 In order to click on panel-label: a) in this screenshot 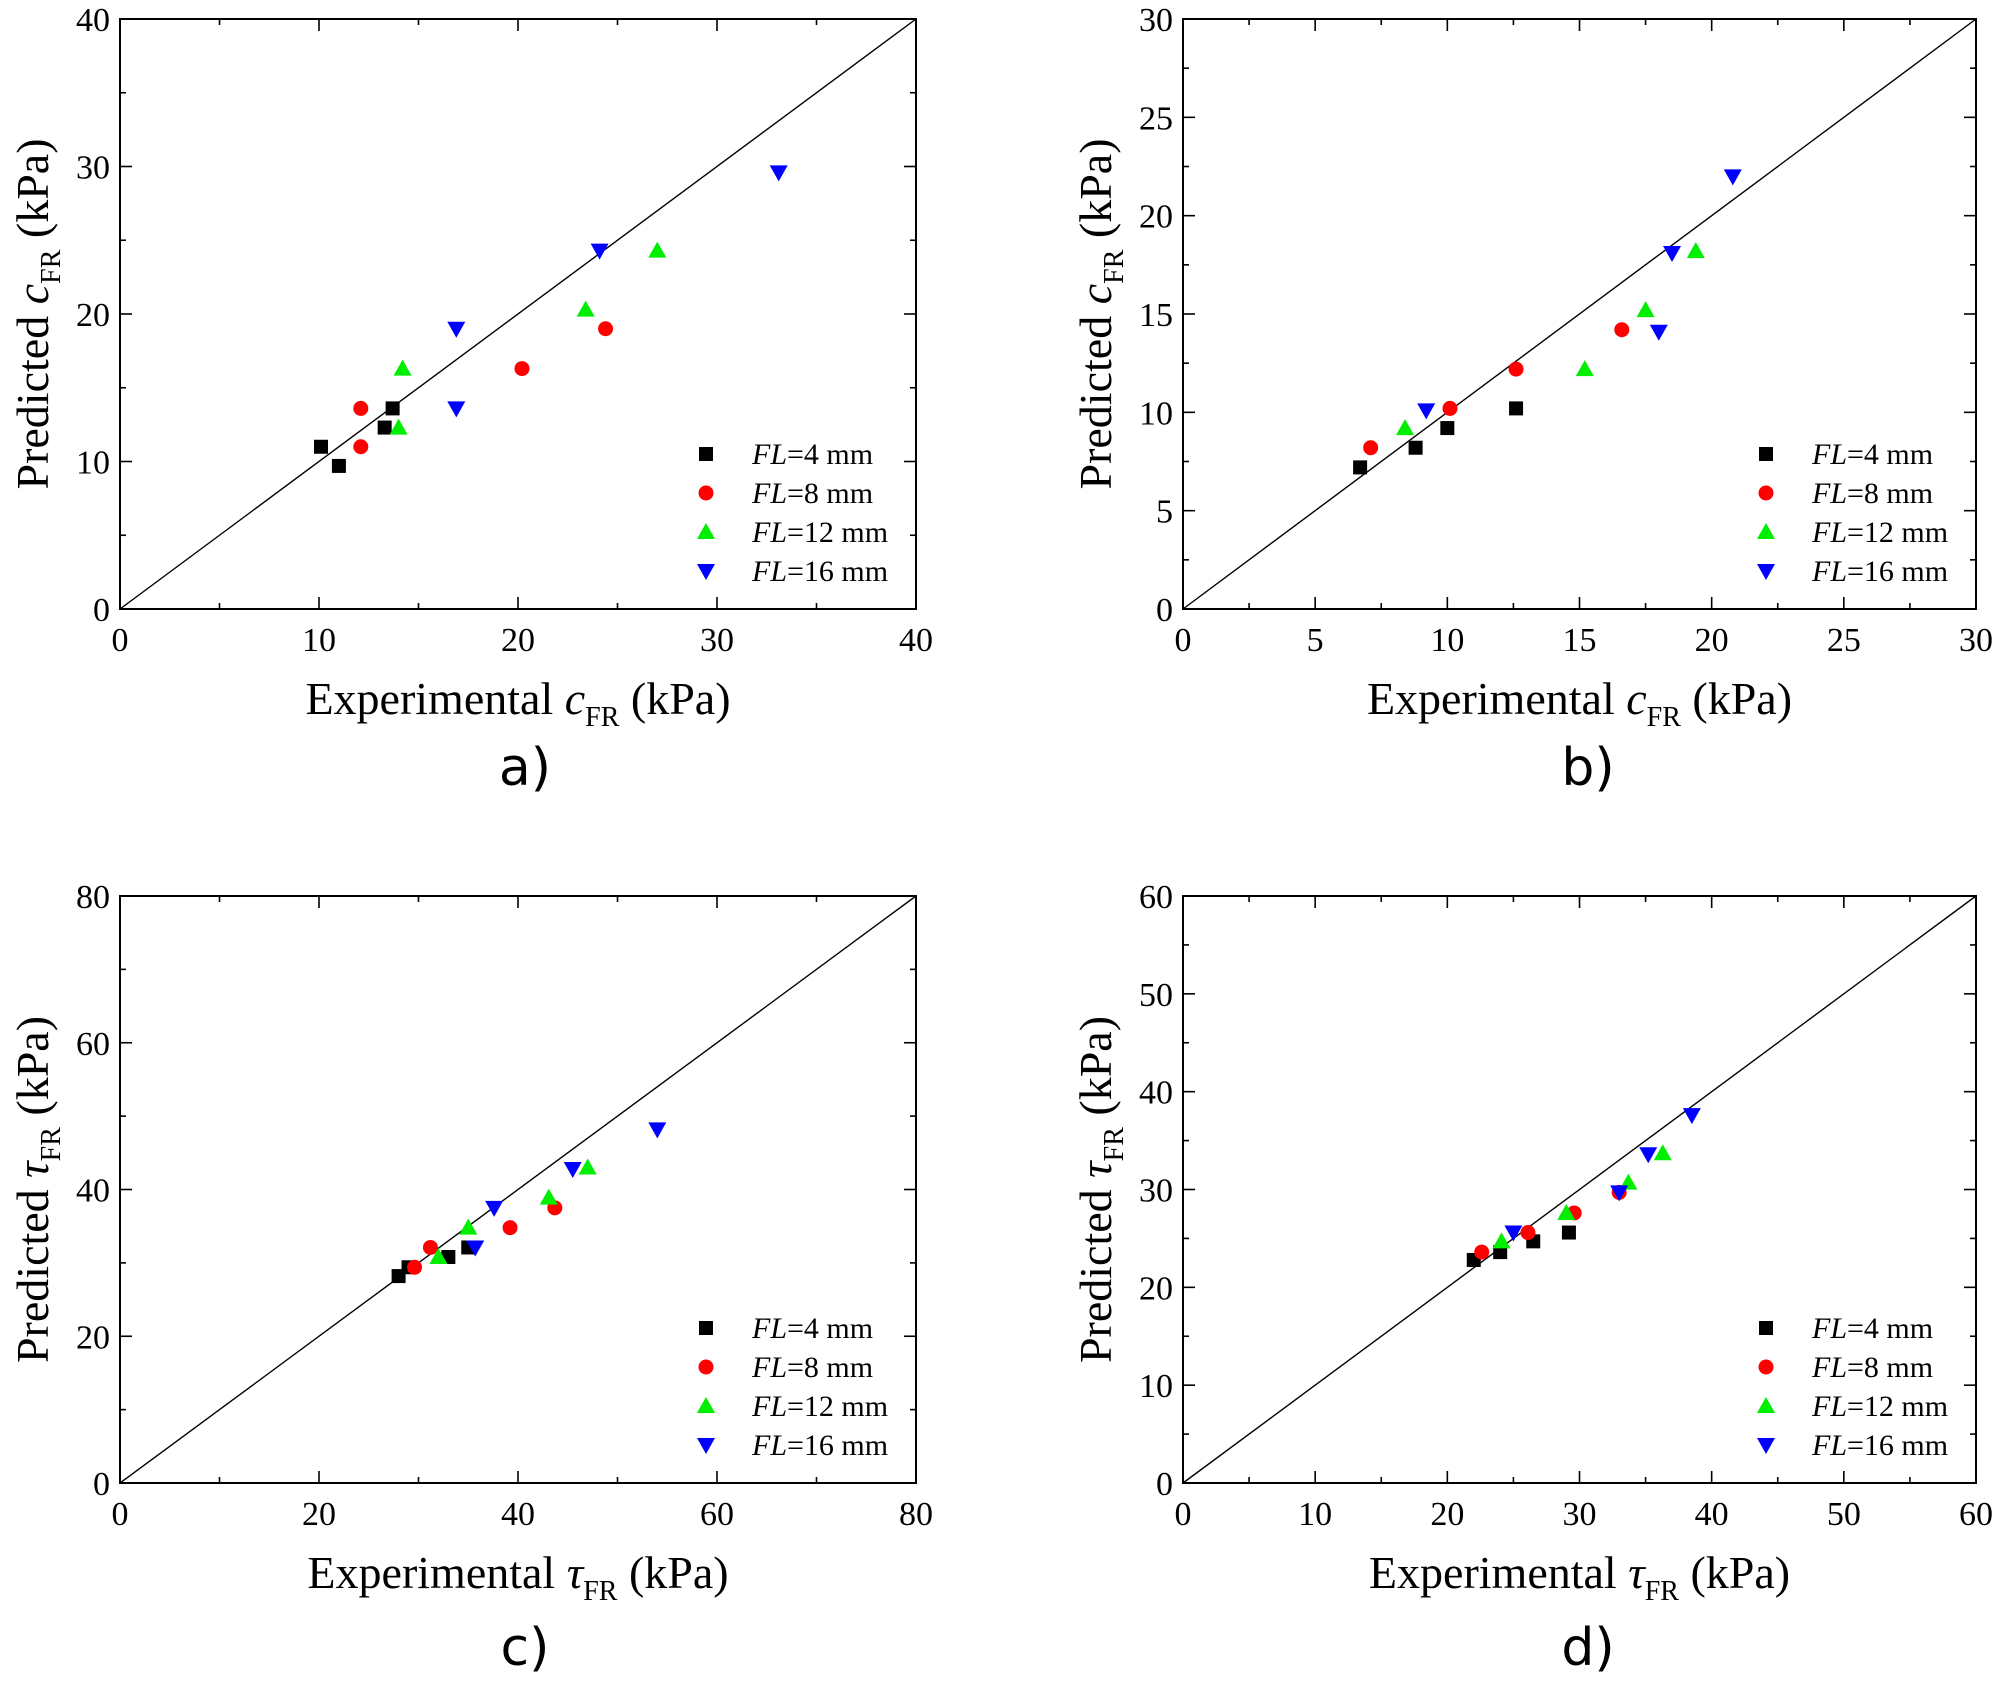, I will do `click(525, 768)`.